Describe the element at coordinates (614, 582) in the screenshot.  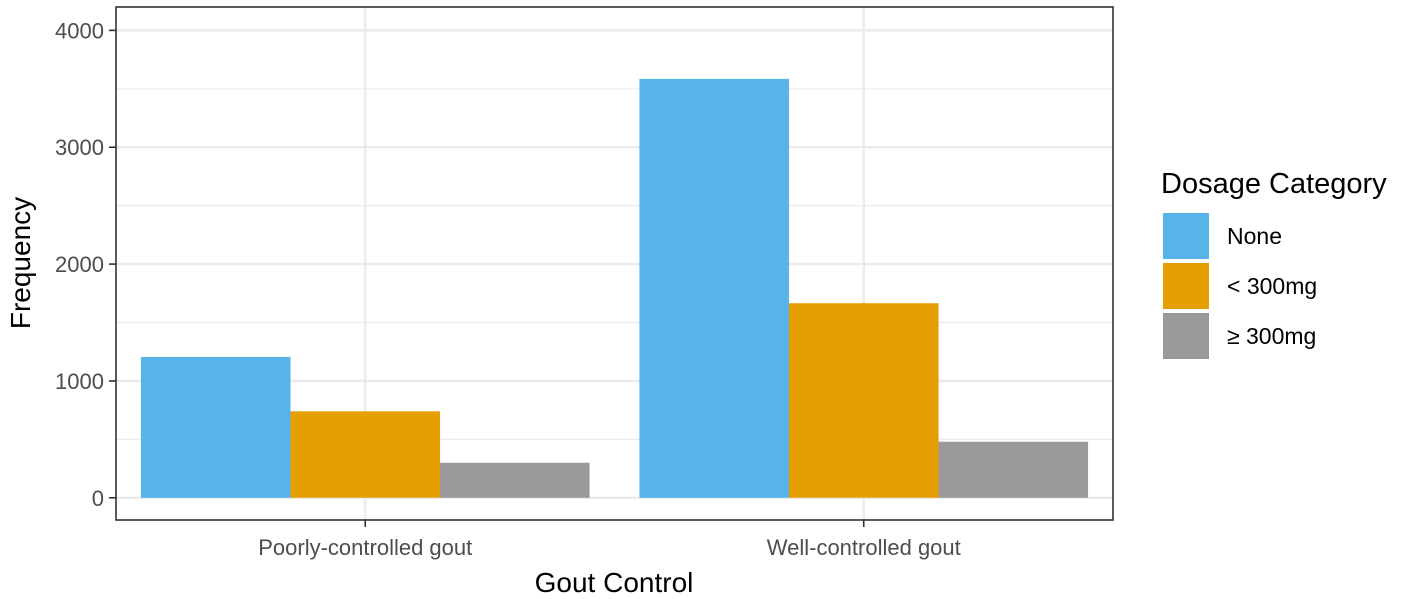
I see `x-axis-title: Gout Control` at that location.